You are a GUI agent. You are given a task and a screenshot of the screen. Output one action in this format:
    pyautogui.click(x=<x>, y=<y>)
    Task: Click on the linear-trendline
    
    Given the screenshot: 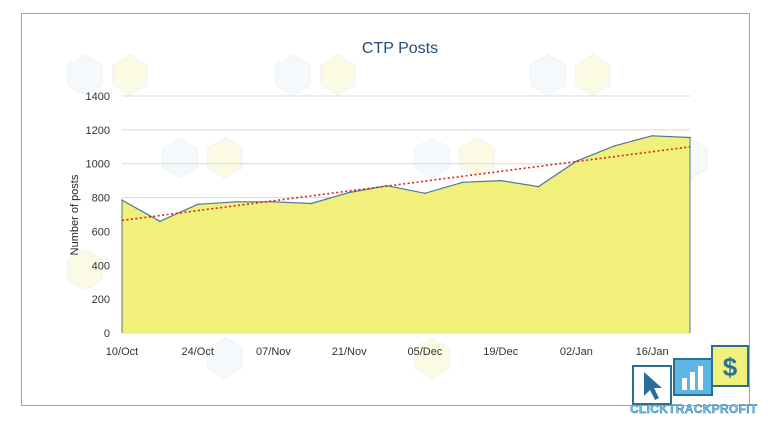 What is the action you would take?
    pyautogui.click(x=406, y=183)
    